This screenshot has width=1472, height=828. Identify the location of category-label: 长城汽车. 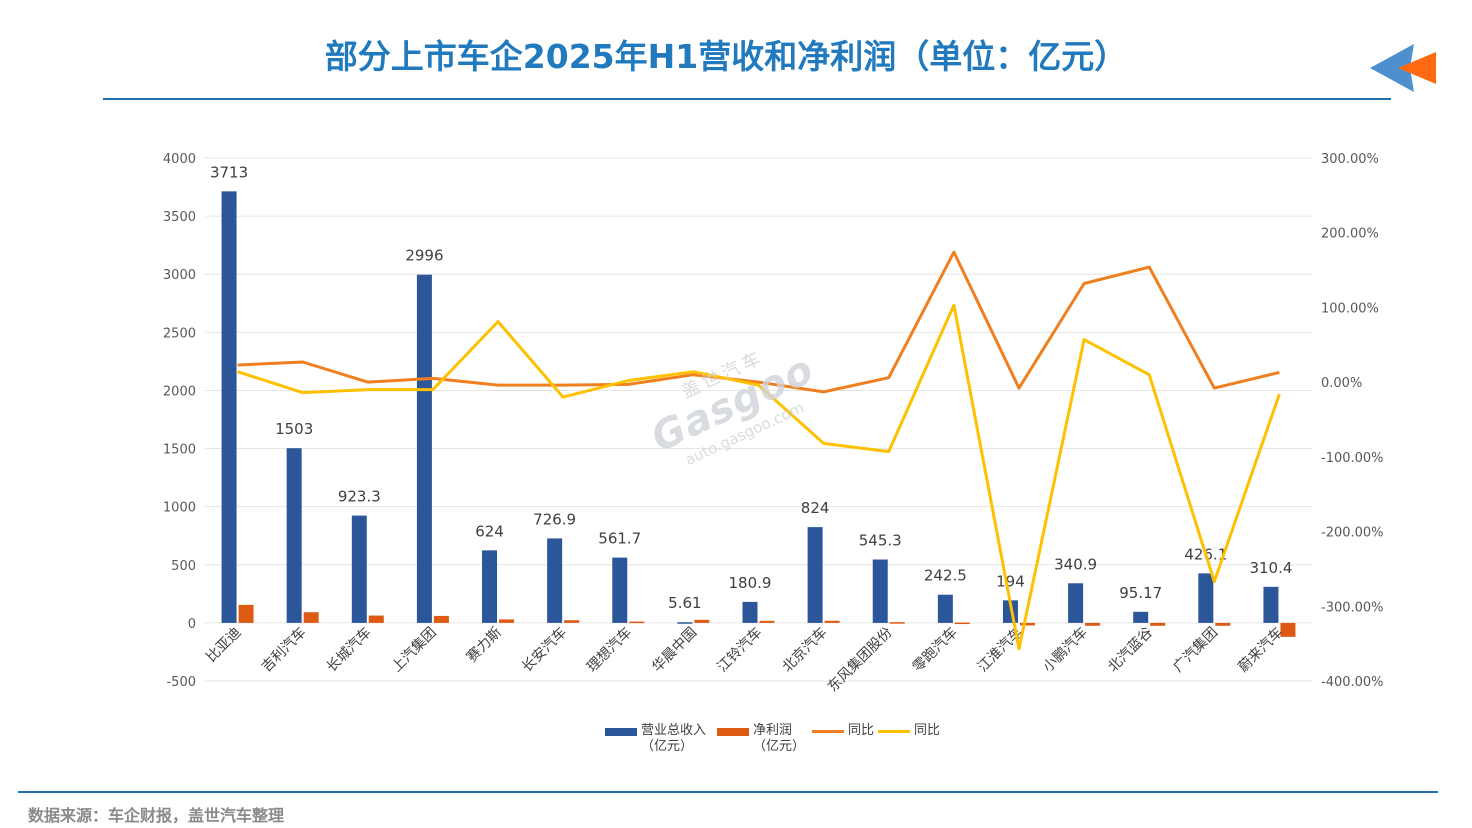
(349, 650).